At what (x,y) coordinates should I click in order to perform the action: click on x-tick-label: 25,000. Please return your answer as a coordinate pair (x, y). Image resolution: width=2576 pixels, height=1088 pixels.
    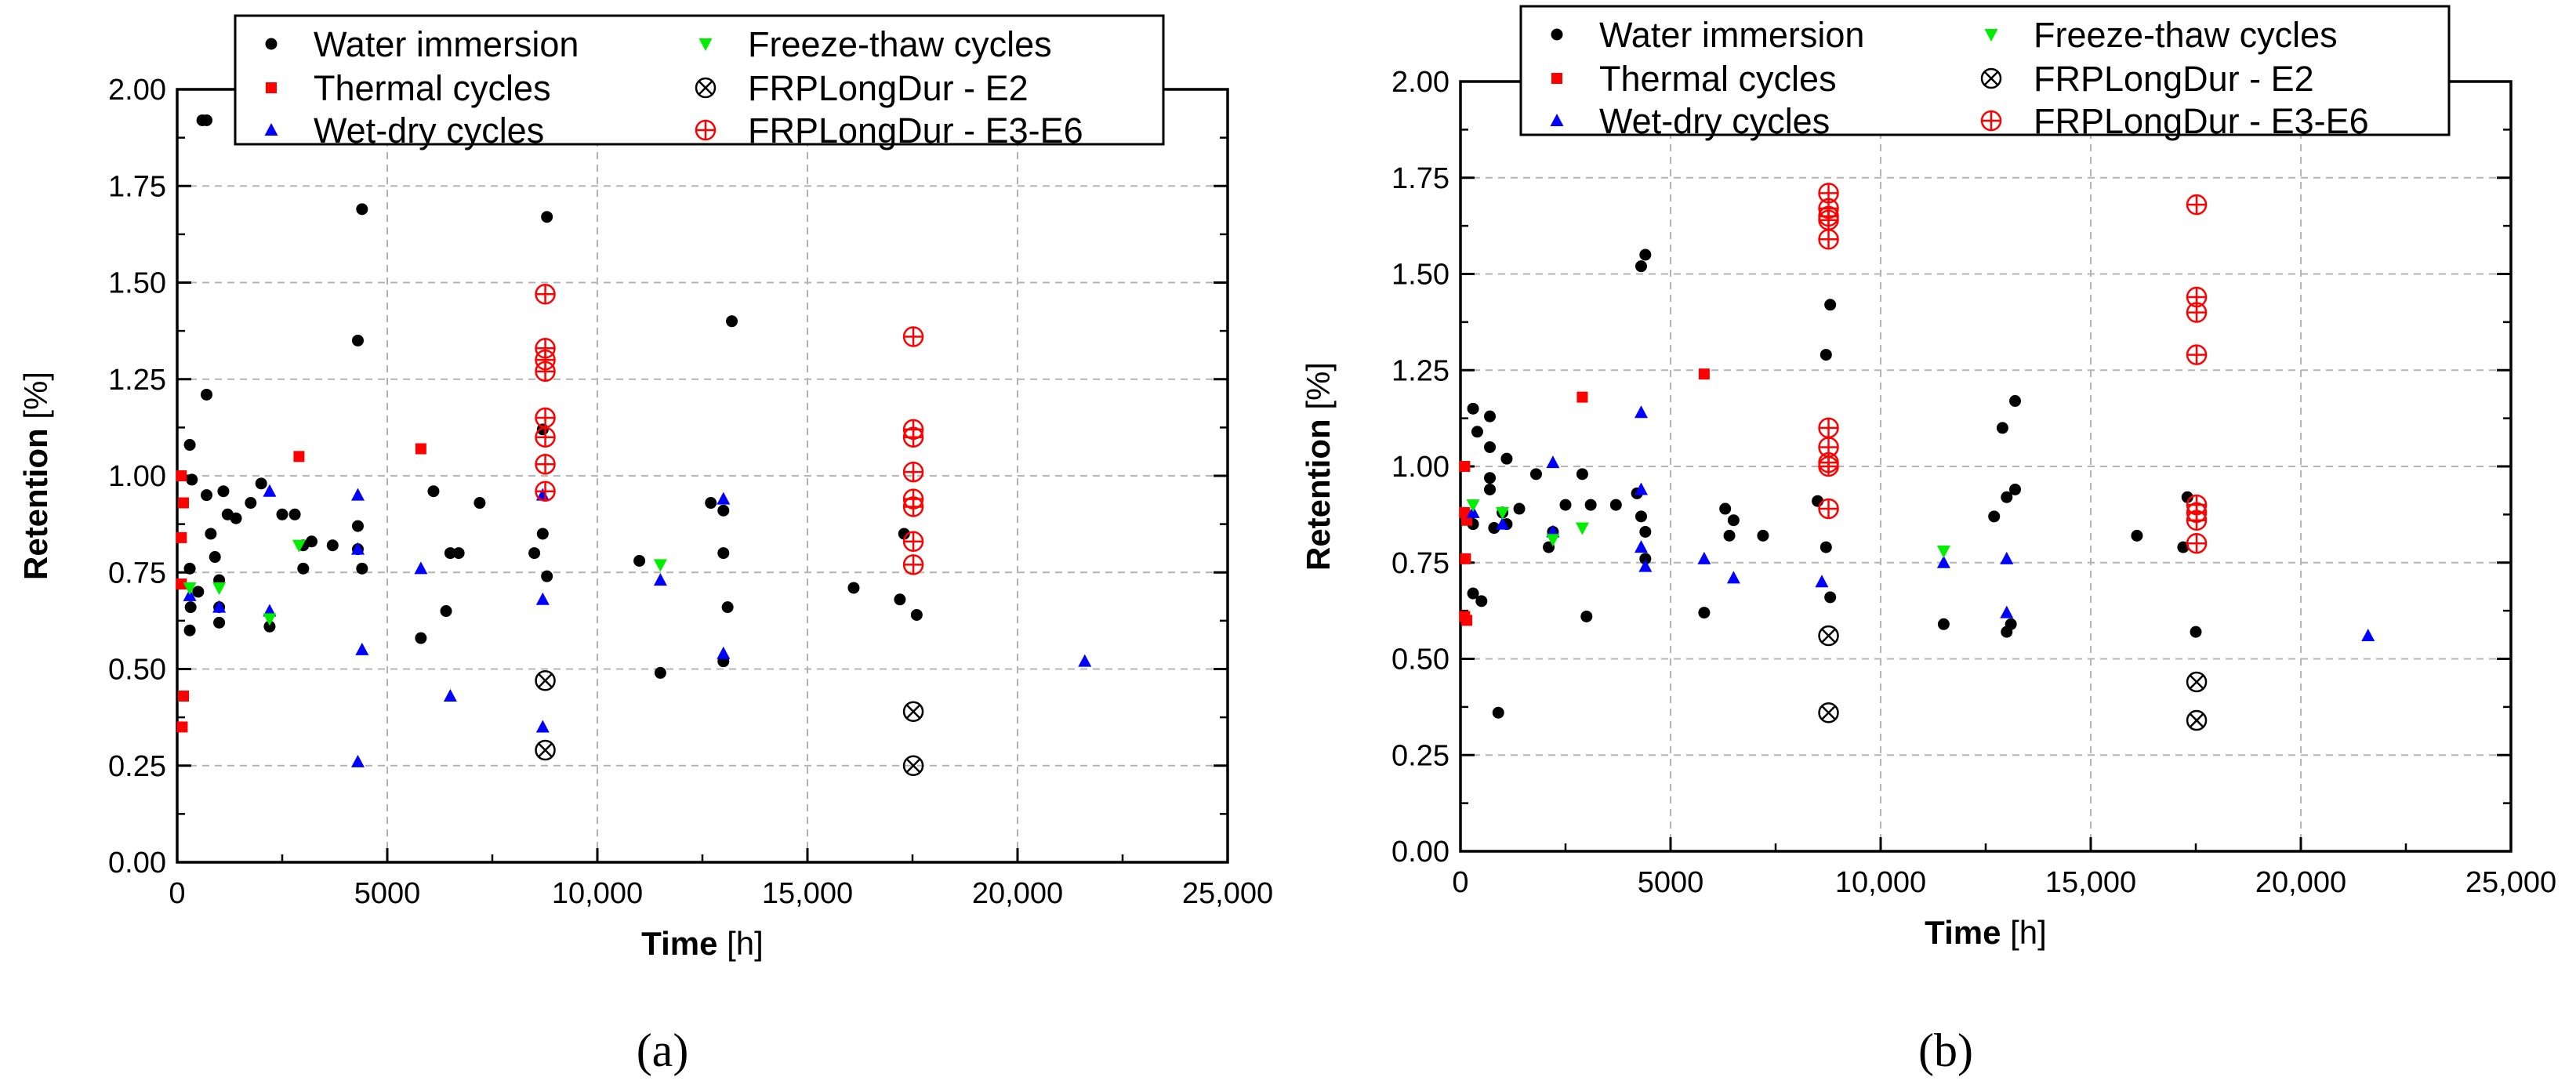
    Looking at the image, I should click on (1228, 893).